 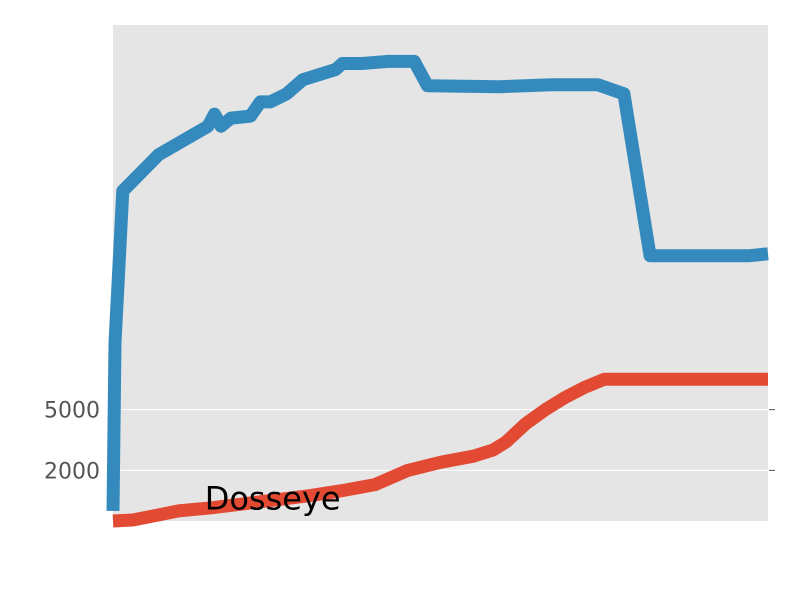 I want to click on y-tick-label-0: 2000, so click(x=72, y=471).